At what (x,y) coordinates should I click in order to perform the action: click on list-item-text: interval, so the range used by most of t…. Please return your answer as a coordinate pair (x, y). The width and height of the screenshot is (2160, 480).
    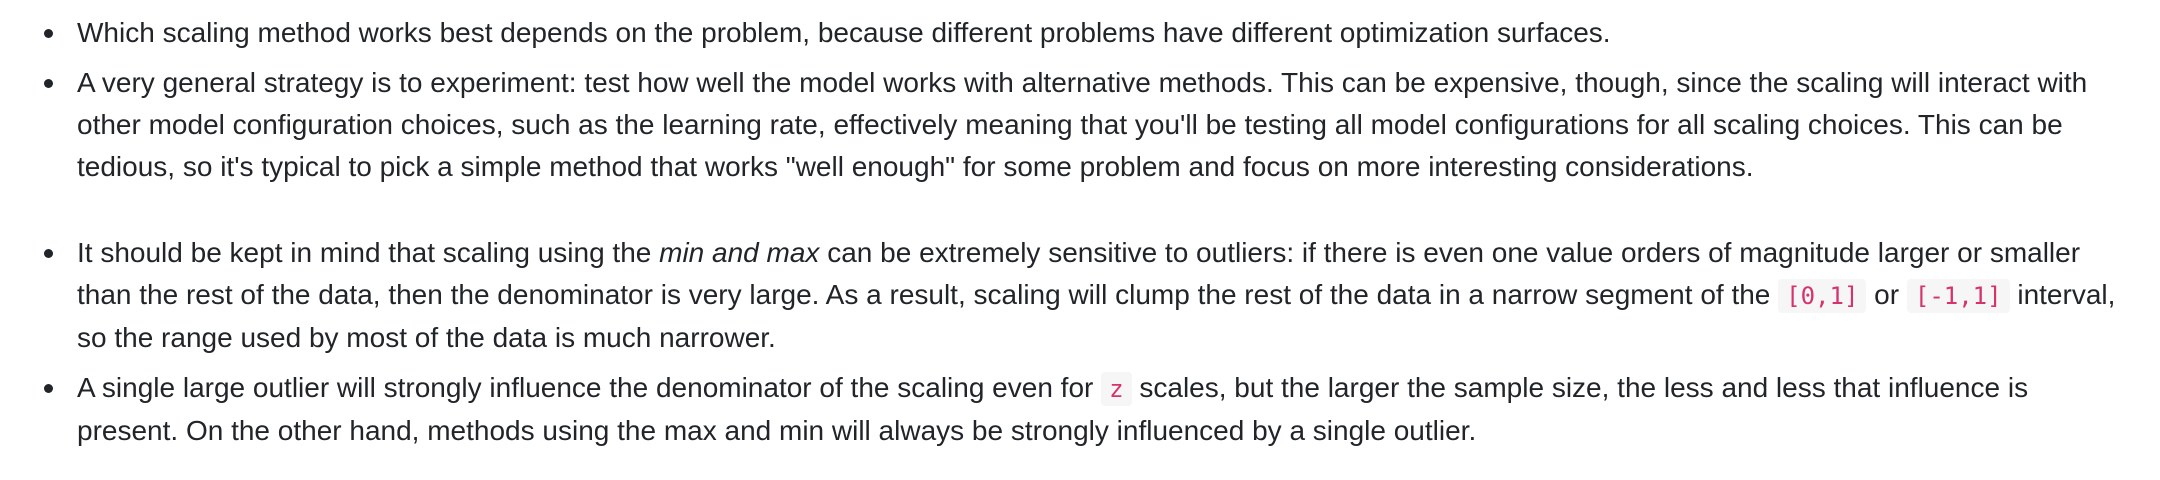
    Looking at the image, I should click on (1096, 316).